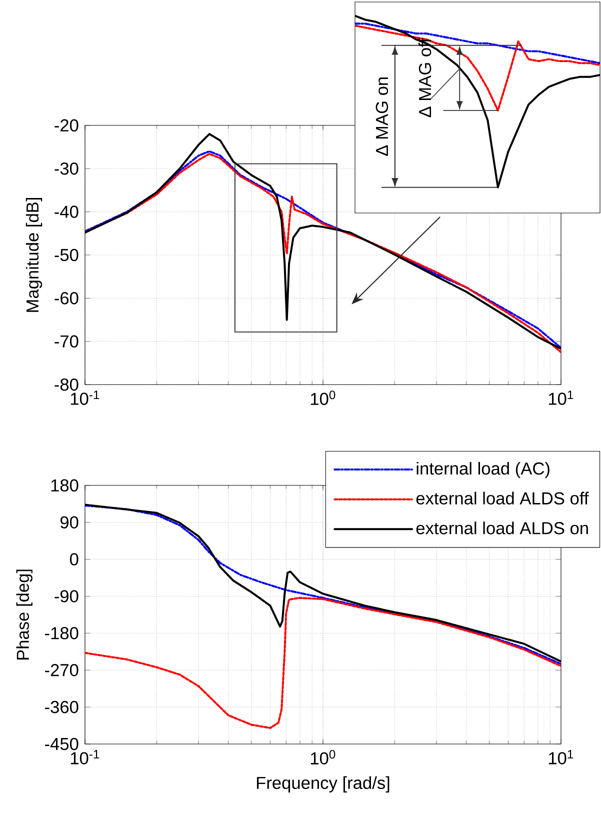 This screenshot has height=814, width=601. Describe the element at coordinates (34, 255) in the screenshot. I see `y-axis-title: Magnitude [dB]` at that location.